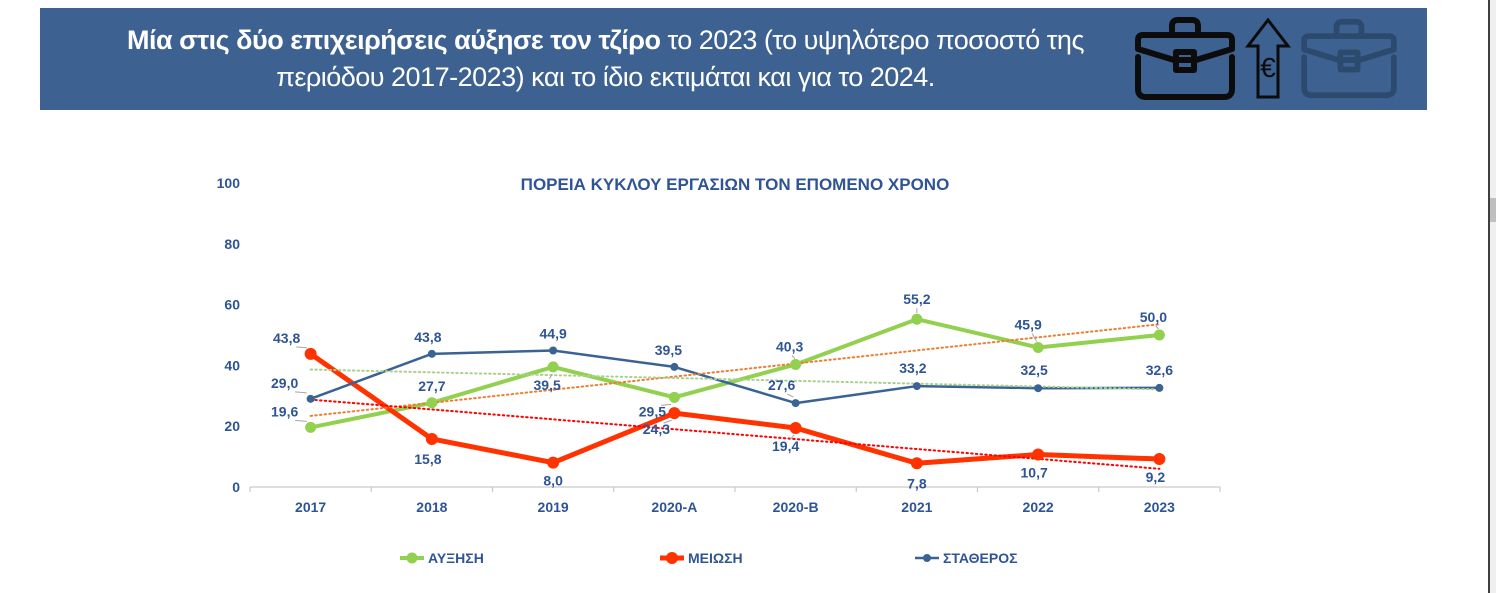  I want to click on legend-label: ΜΕΙΩΣΗ, so click(715, 558).